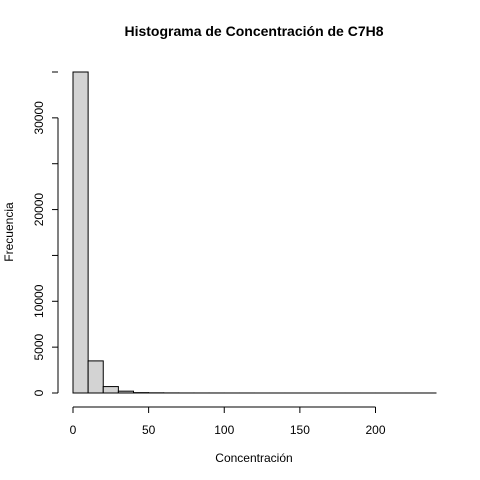 The height and width of the screenshot is (480, 480). I want to click on x-tick-label: 150, so click(300, 430).